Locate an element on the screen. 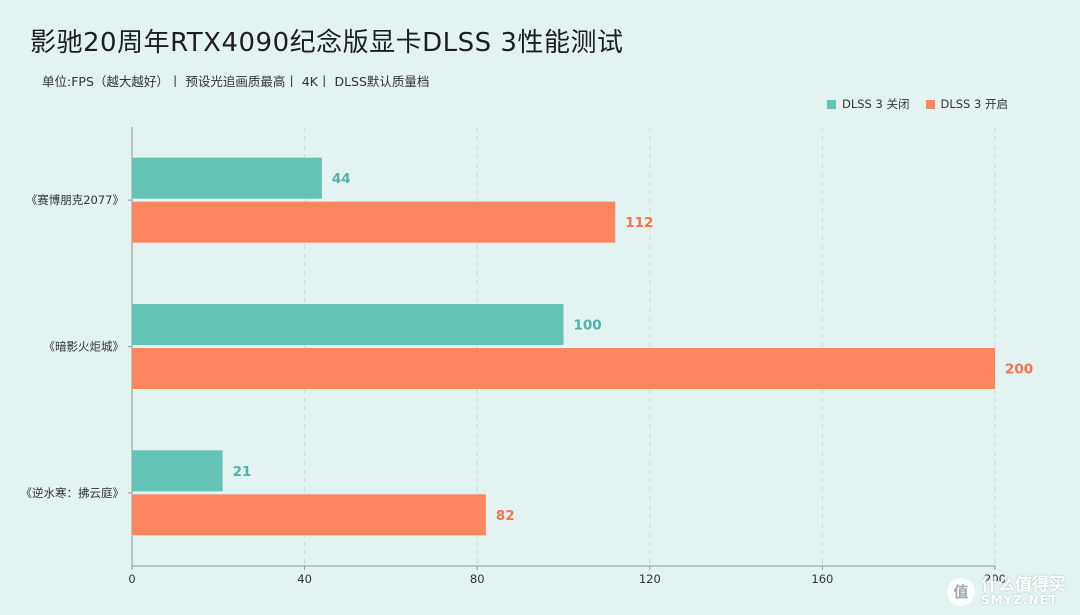 This screenshot has width=1080, height=615. watermark: 值 什么值得买 SMYZ.NET is located at coordinates (1006, 591).